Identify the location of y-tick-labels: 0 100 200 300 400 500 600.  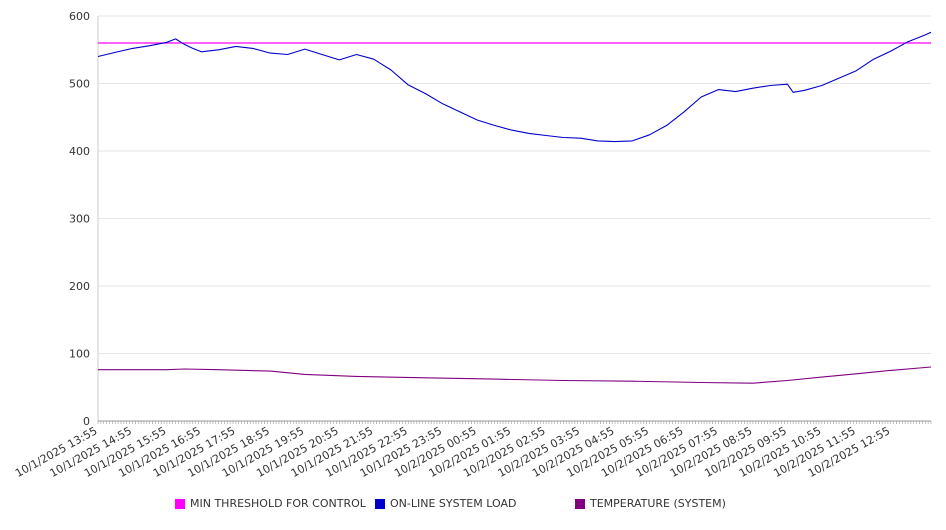
(79, 219).